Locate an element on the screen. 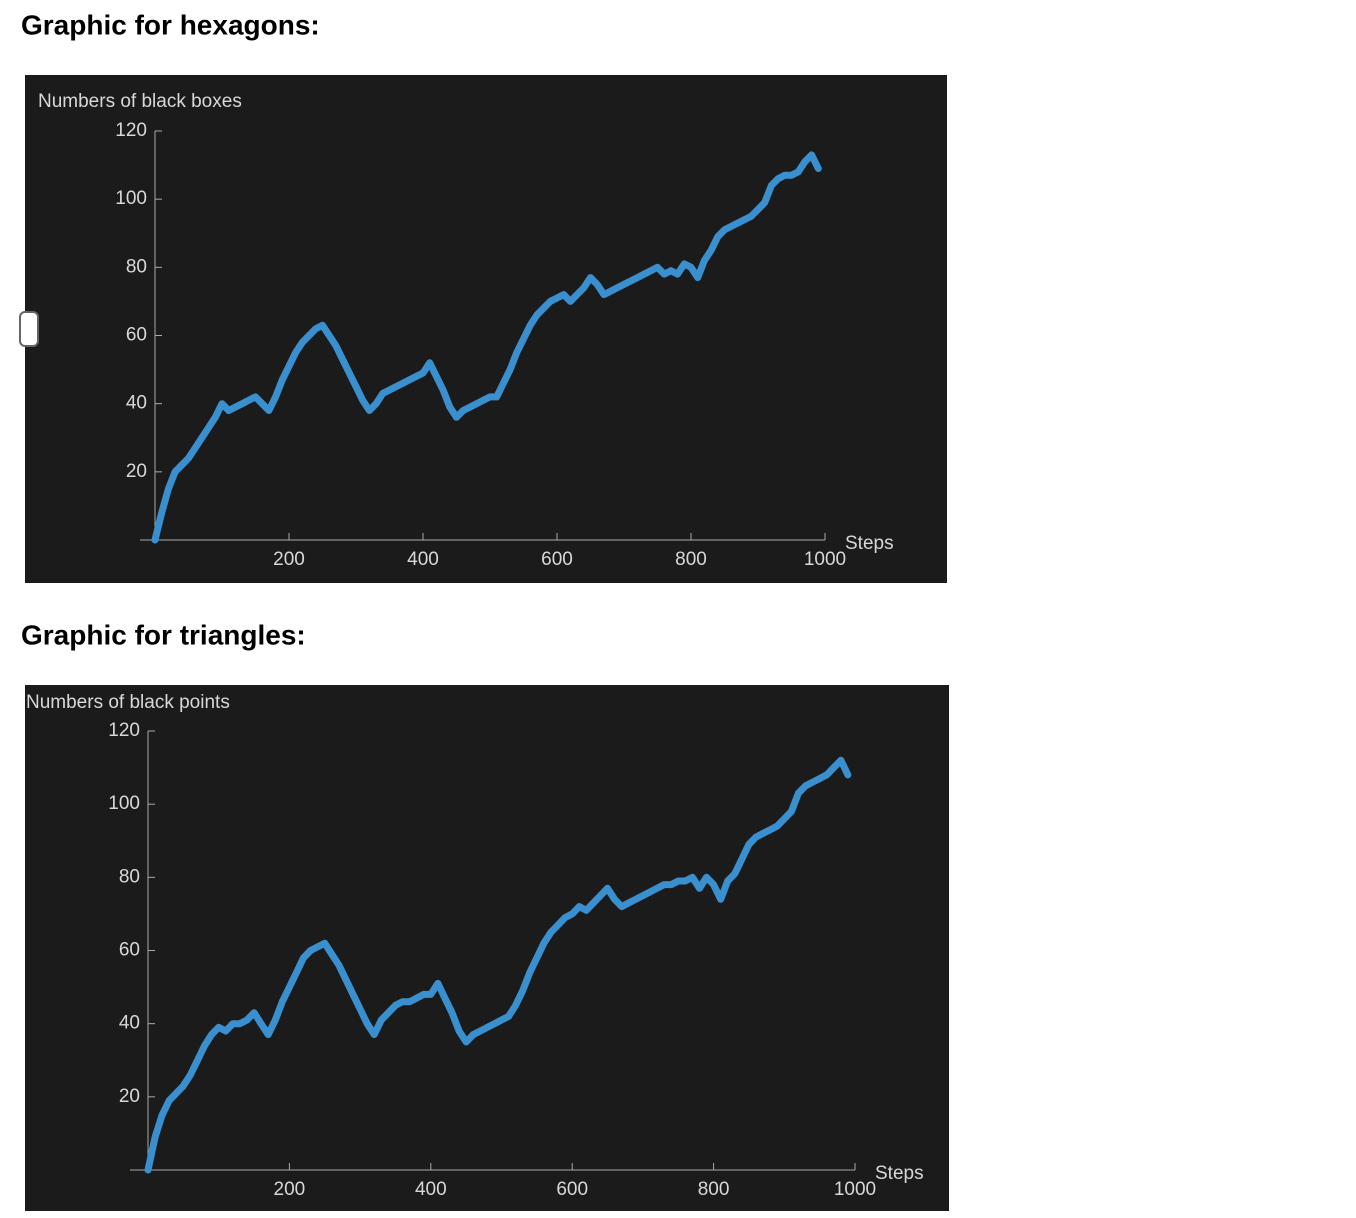 The image size is (1356, 1218). y-axis-label: Numbers of black boxes is located at coordinates (140, 101).